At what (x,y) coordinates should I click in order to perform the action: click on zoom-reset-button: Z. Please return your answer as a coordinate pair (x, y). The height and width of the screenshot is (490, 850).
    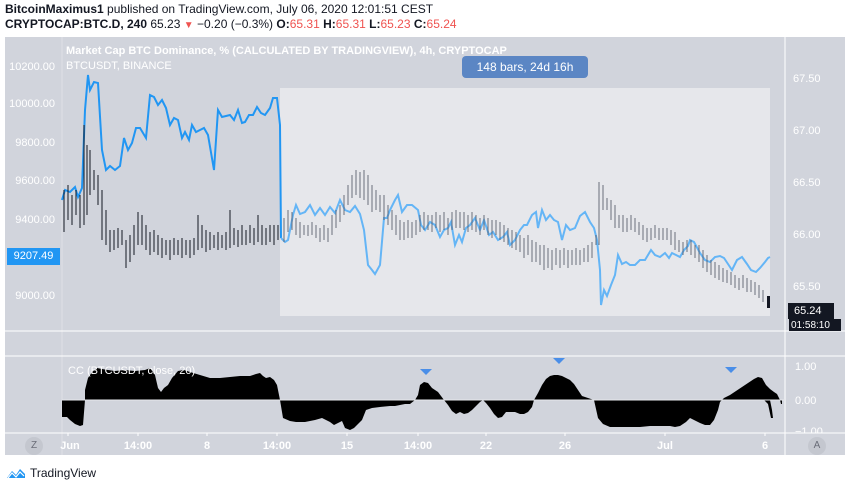
    Looking at the image, I should click on (34, 446).